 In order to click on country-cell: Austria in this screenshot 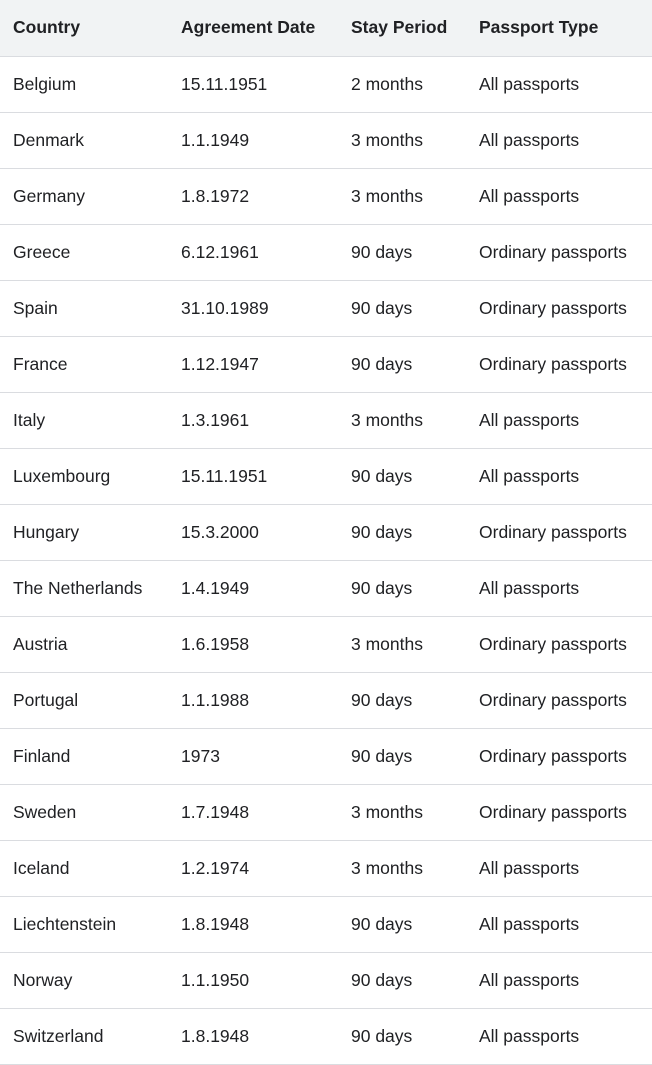, I will do `click(84, 644)`.